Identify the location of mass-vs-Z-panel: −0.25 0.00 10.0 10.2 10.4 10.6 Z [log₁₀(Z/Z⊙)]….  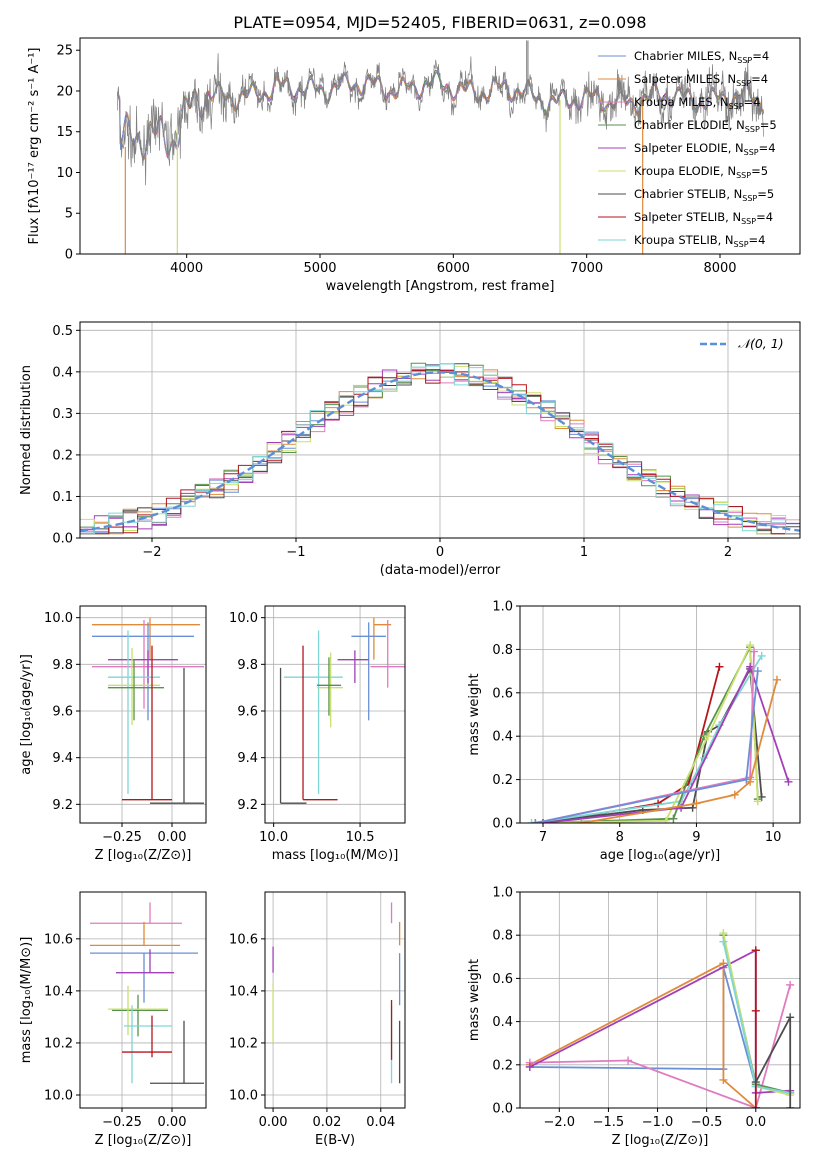
(113, 1019).